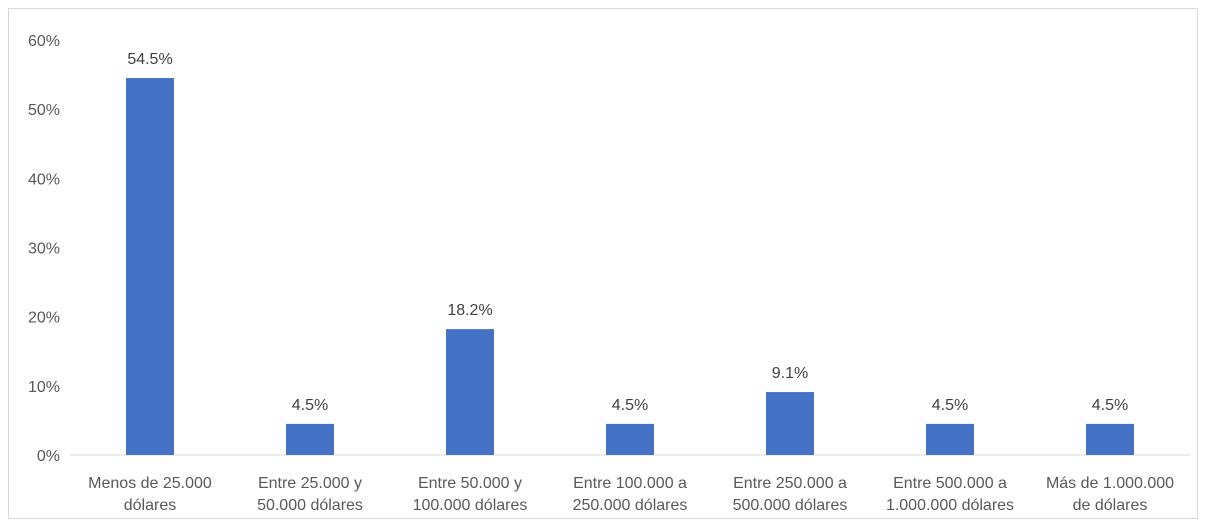 The height and width of the screenshot is (527, 1206). What do you see at coordinates (44, 179) in the screenshot?
I see `y-tick-label: 40%` at bounding box center [44, 179].